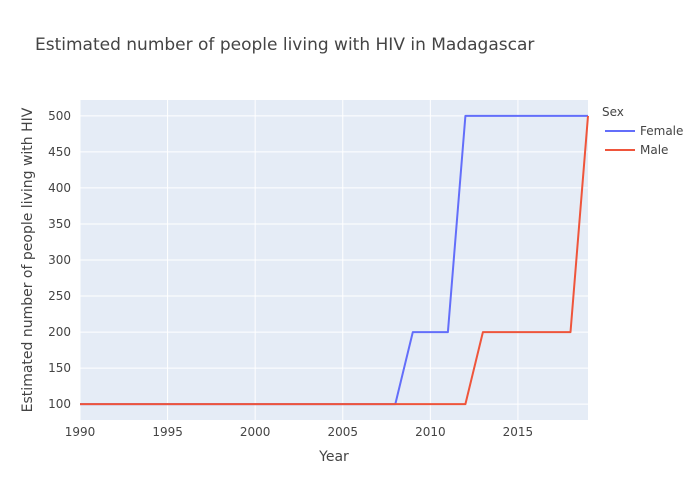  What do you see at coordinates (654, 150) in the screenshot?
I see `legend-label: Male` at bounding box center [654, 150].